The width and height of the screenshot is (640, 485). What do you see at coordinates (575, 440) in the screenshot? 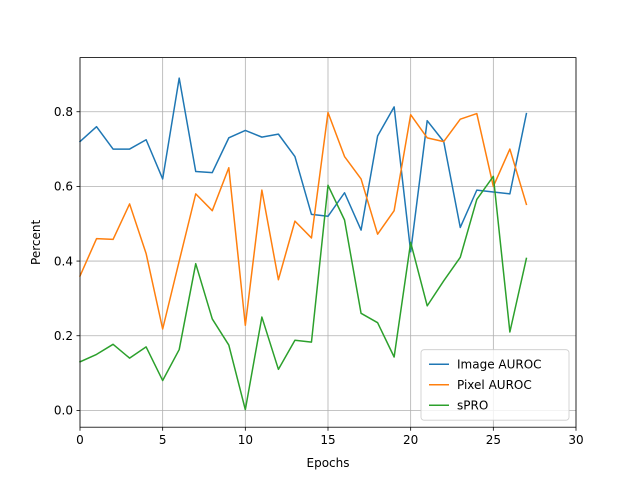
I see `x-tick-label: 30` at bounding box center [575, 440].